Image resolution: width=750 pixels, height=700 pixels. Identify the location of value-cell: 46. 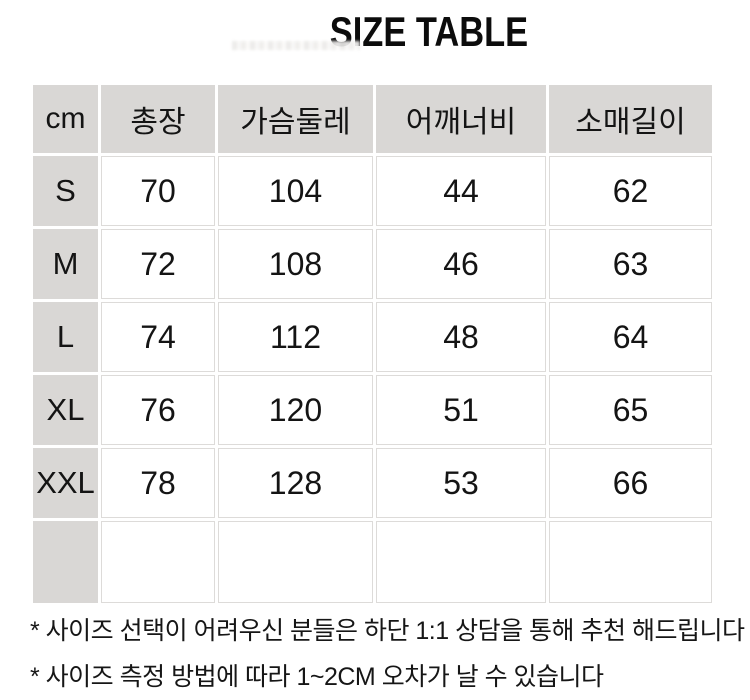
(461, 264).